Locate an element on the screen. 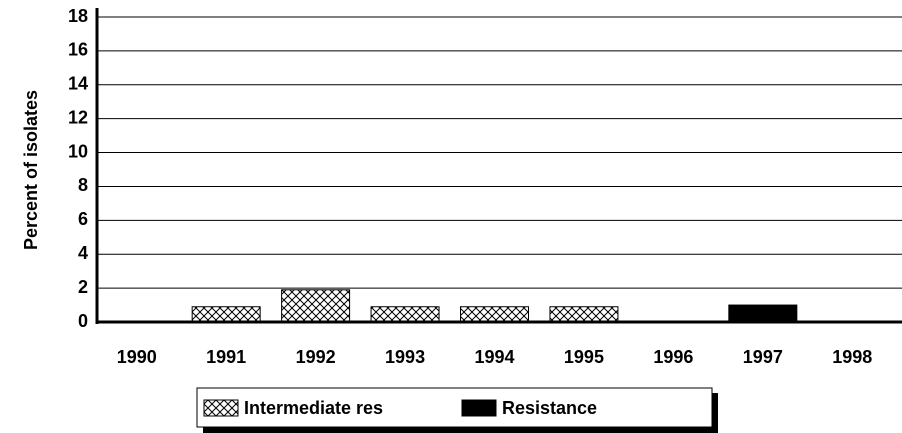  x-tick-label: 1990 is located at coordinates (137, 357).